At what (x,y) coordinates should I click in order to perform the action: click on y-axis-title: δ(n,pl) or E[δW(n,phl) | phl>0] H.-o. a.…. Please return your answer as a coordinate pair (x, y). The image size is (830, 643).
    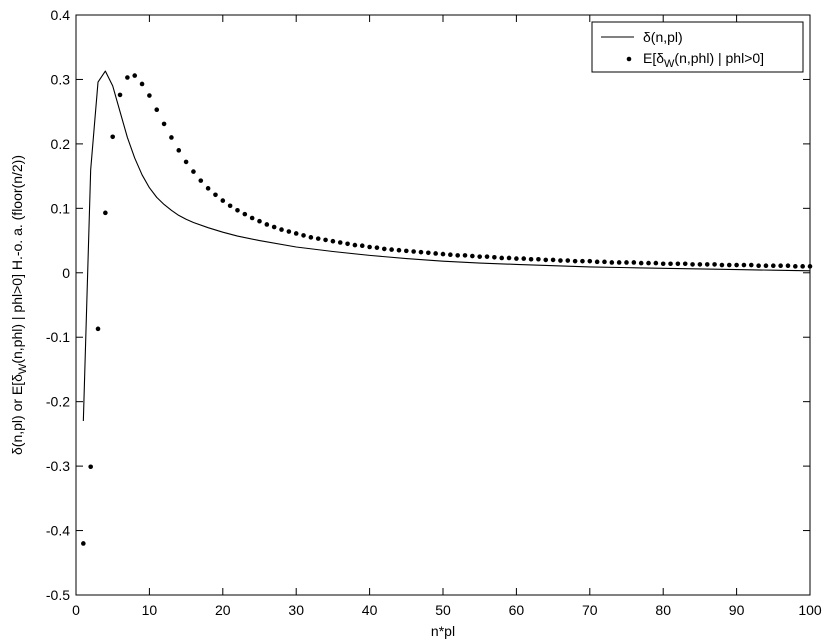
    Looking at the image, I should click on (19, 305).